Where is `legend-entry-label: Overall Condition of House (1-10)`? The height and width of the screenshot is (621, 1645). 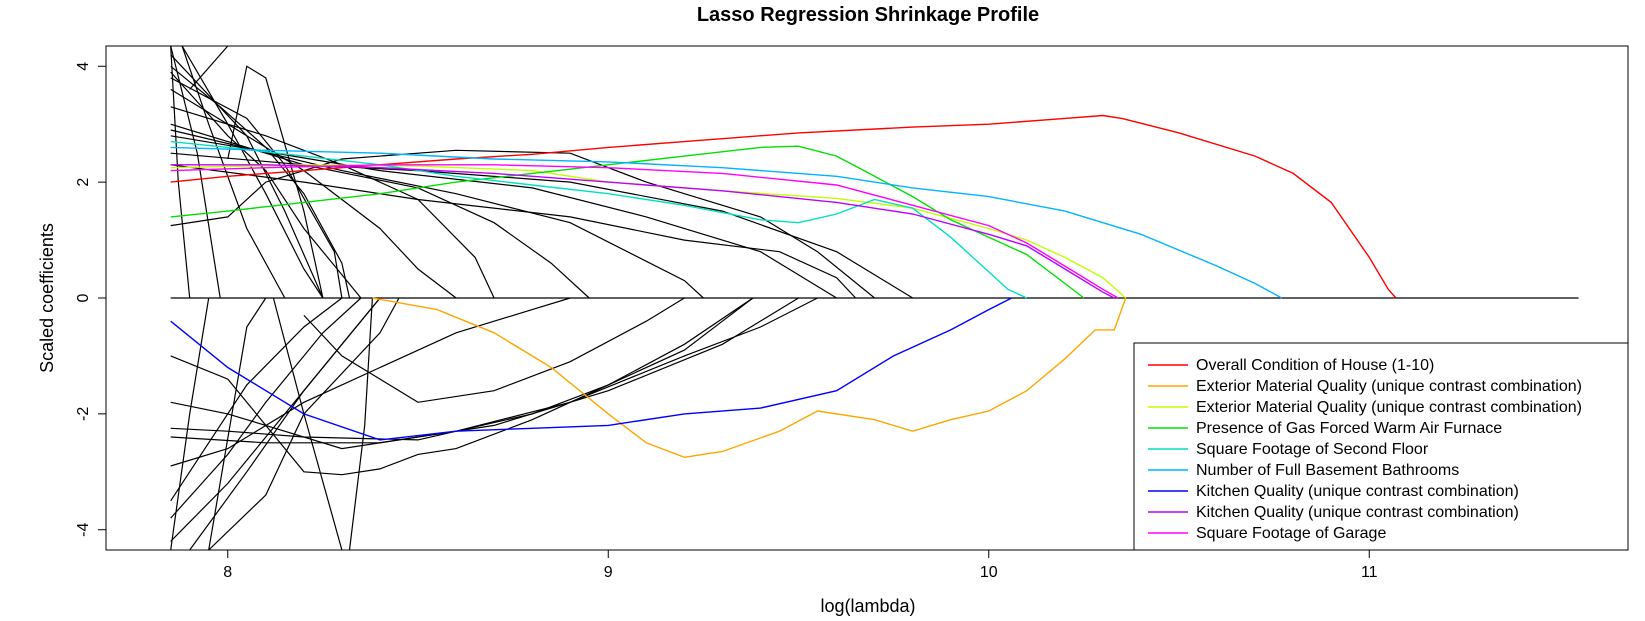 legend-entry-label: Overall Condition of House (1-10) is located at coordinates (1315, 365).